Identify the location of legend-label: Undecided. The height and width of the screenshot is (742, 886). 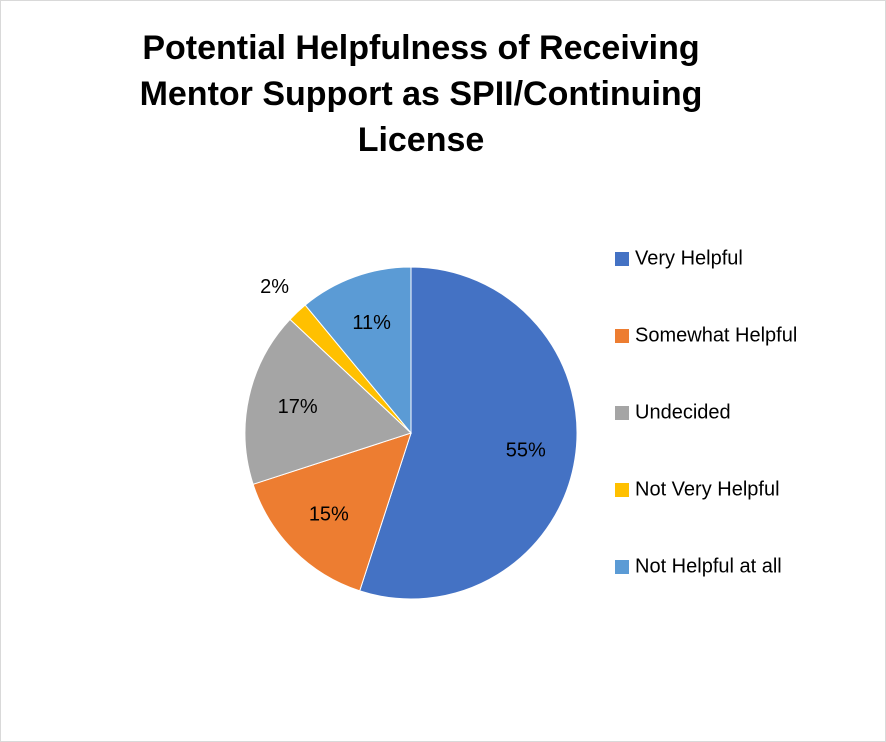
(683, 412).